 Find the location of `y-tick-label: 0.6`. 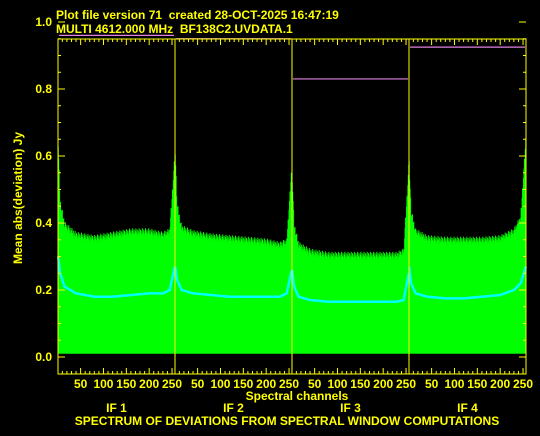

y-tick-label: 0.6 is located at coordinates (43, 156).